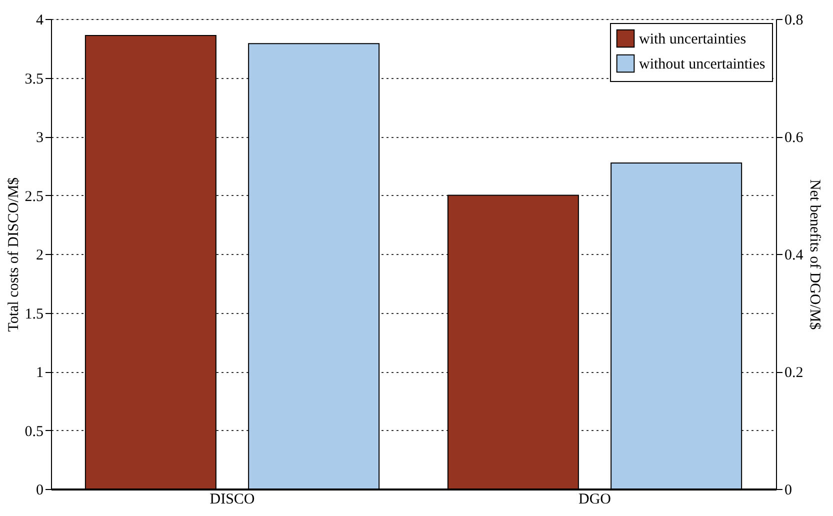 The height and width of the screenshot is (516, 833). What do you see at coordinates (595, 500) in the screenshot?
I see `x-tick-label: DGO` at bounding box center [595, 500].